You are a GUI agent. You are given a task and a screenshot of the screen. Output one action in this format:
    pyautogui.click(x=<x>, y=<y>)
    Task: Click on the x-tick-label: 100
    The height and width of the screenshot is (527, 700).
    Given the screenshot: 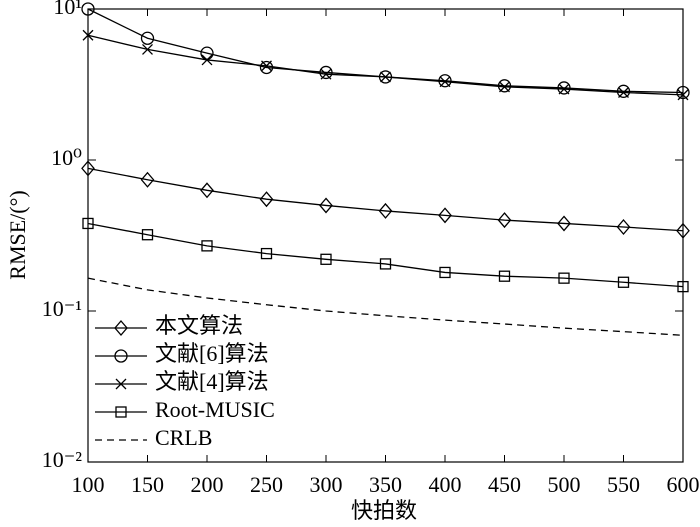 What is the action you would take?
    pyautogui.click(x=88, y=484)
    